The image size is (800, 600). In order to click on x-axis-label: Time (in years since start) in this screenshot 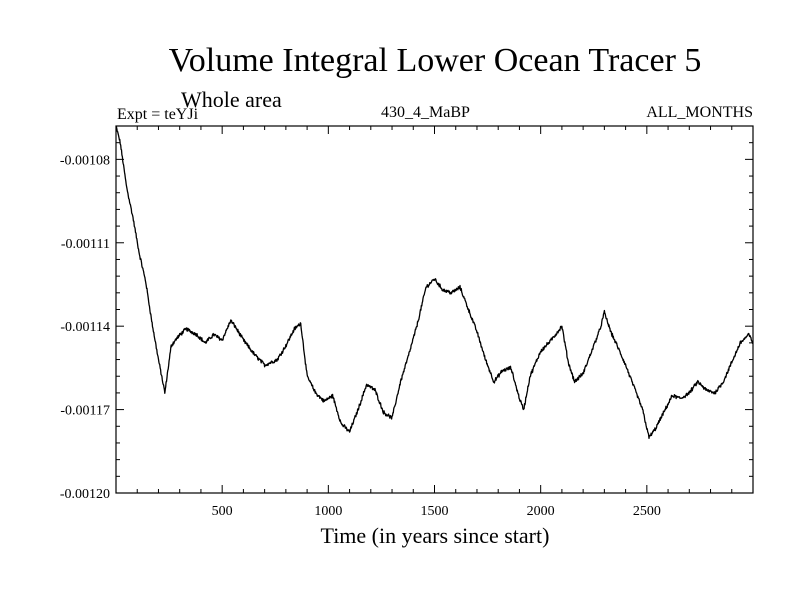, I will do `click(435, 535)`.